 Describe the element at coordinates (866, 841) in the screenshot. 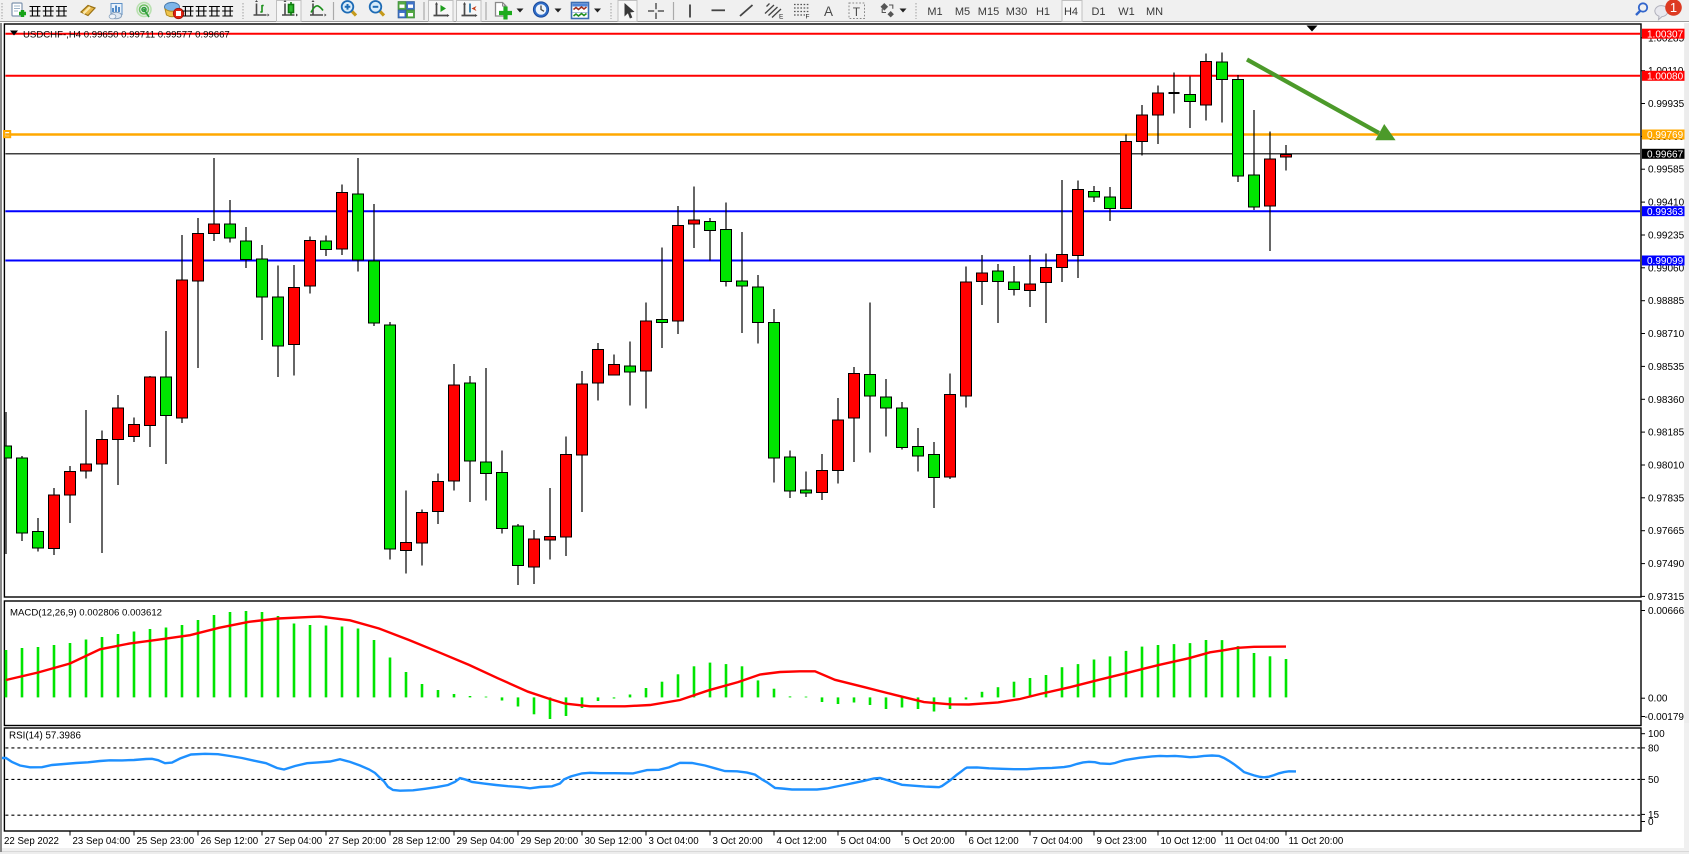

I see `svg-text: 5 Oct 04:00` at that location.